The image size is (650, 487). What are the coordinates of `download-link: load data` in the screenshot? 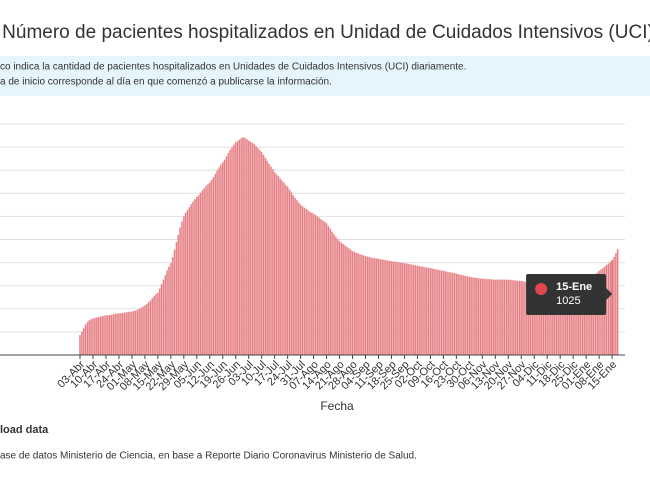 It's located at (24, 430).